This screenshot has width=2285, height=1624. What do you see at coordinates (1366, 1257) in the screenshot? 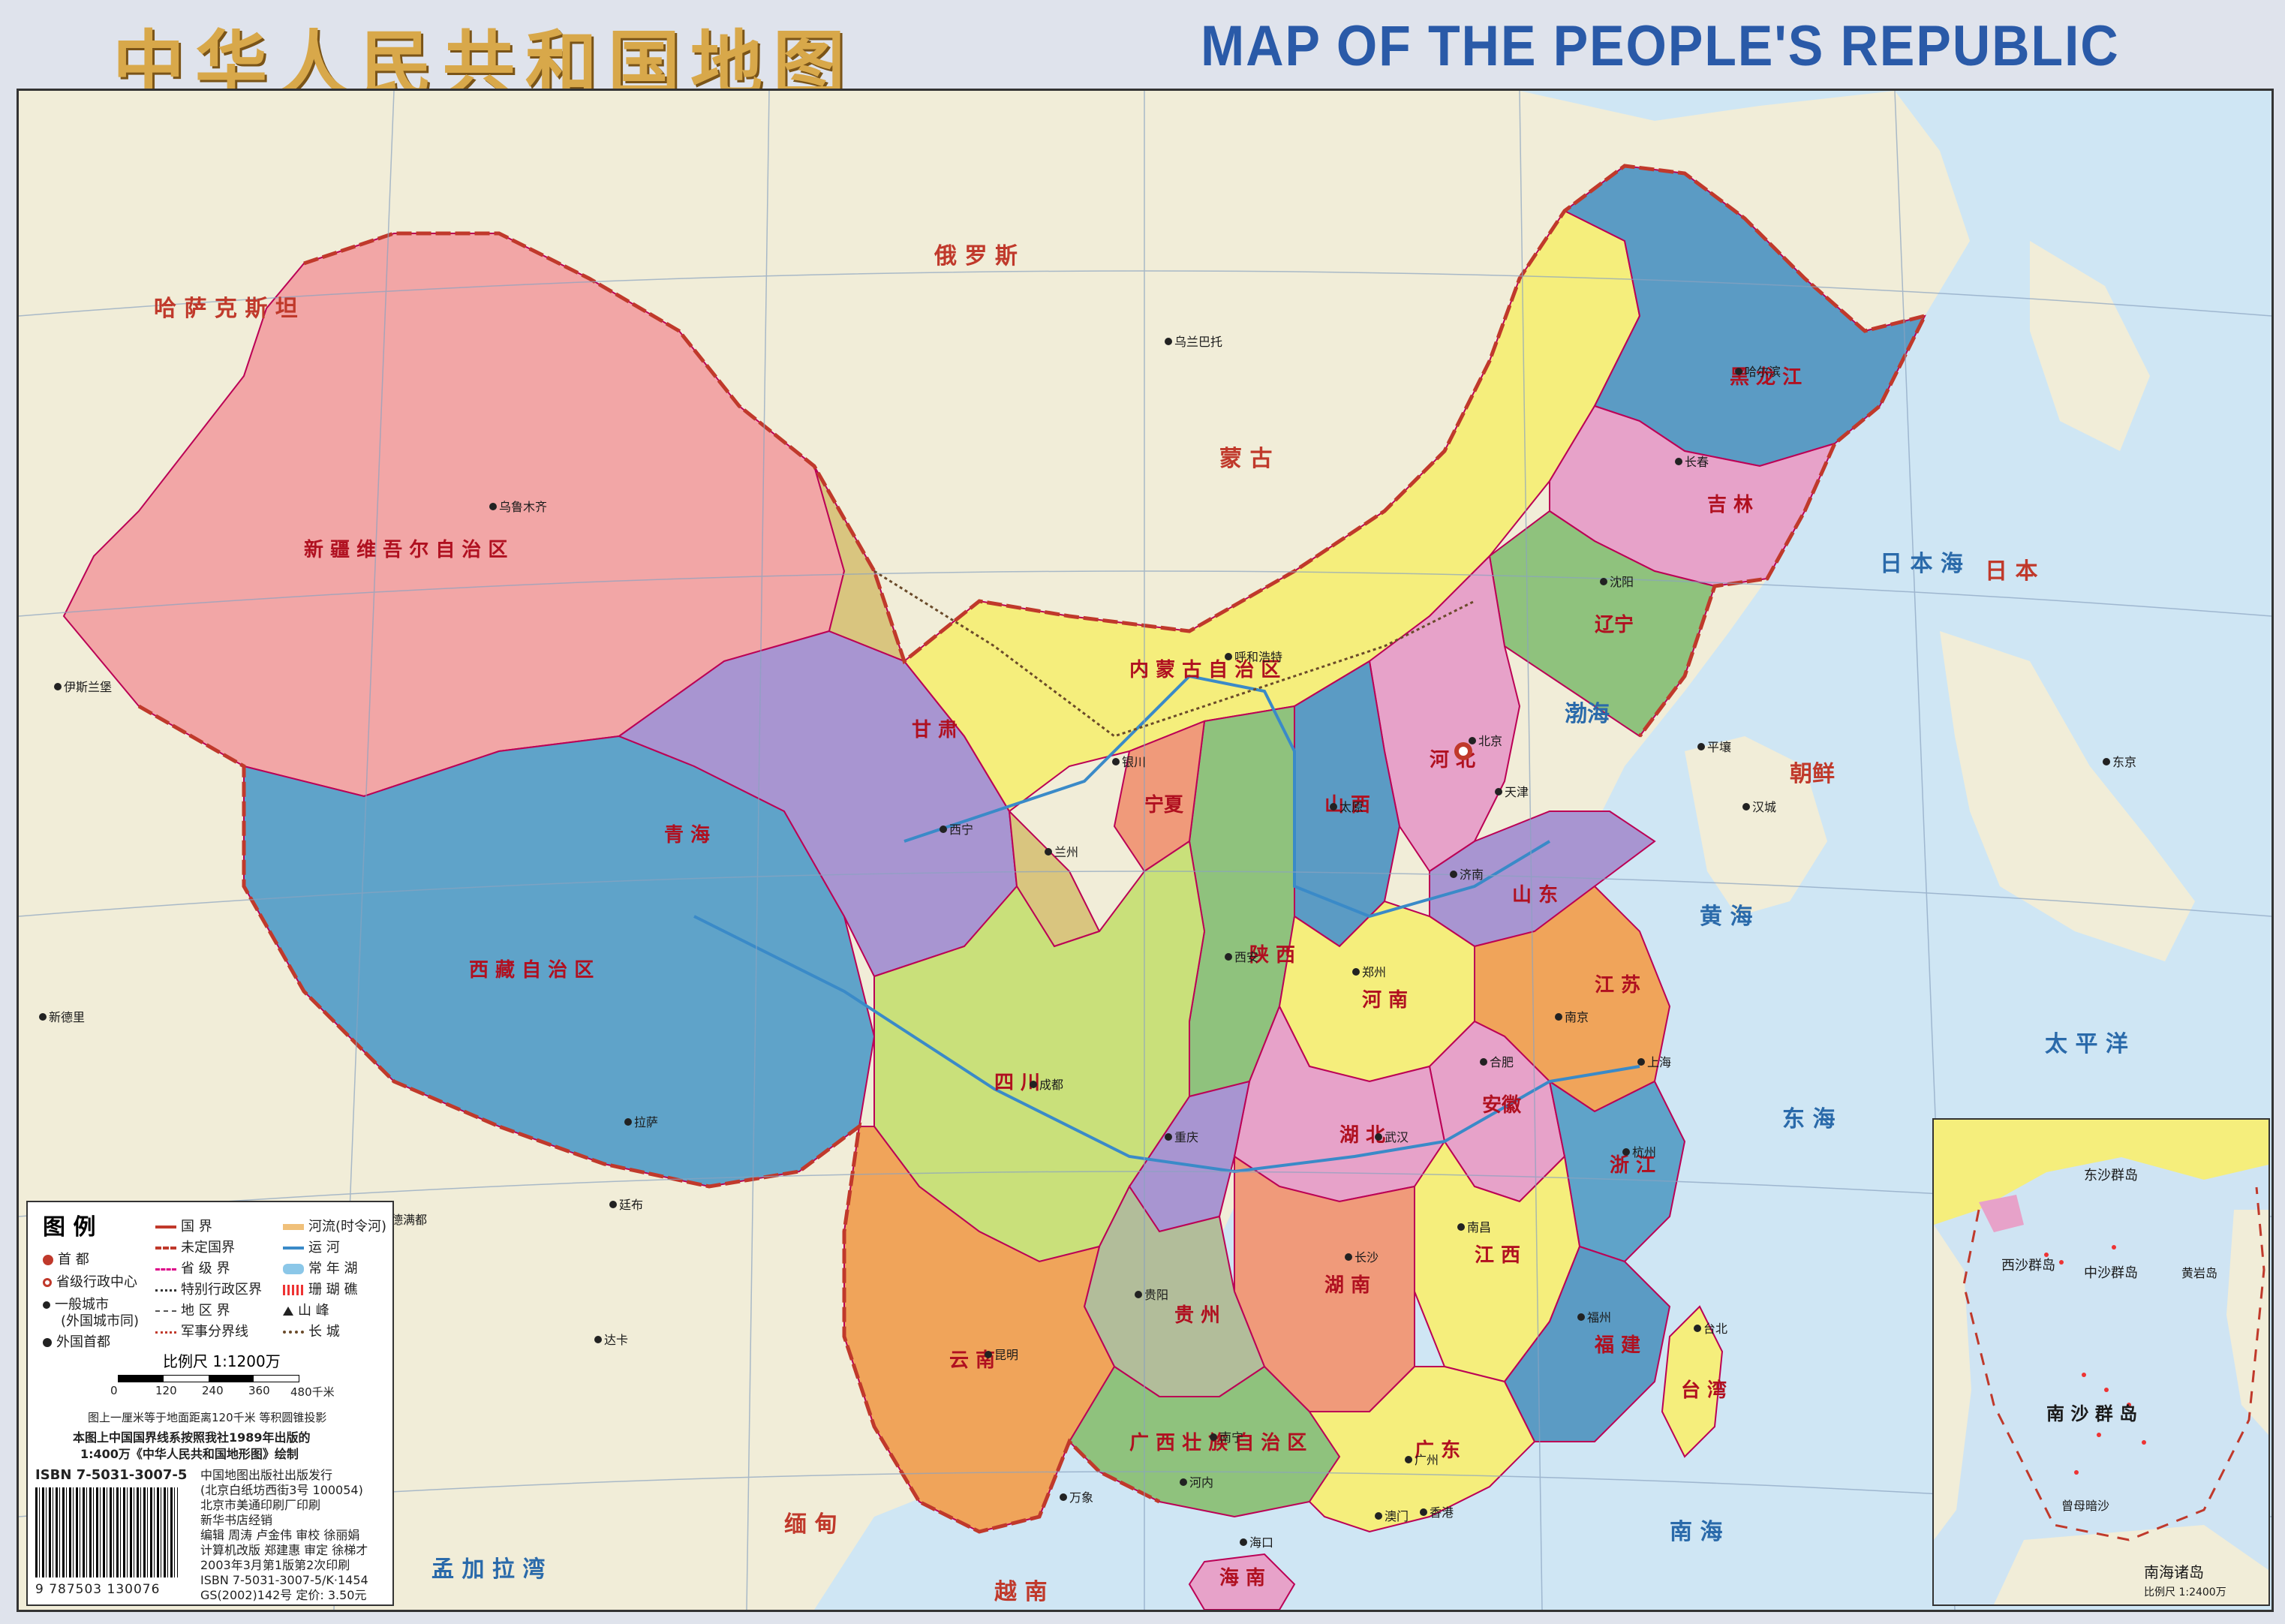
I see `city-label: 长沙` at bounding box center [1366, 1257].